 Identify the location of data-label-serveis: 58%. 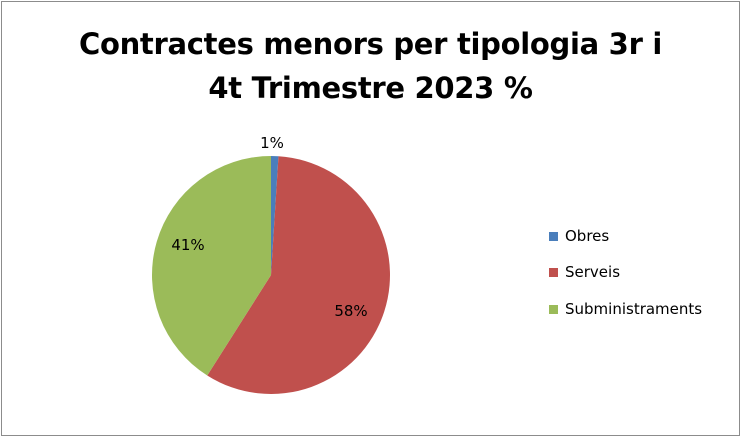
(350, 311).